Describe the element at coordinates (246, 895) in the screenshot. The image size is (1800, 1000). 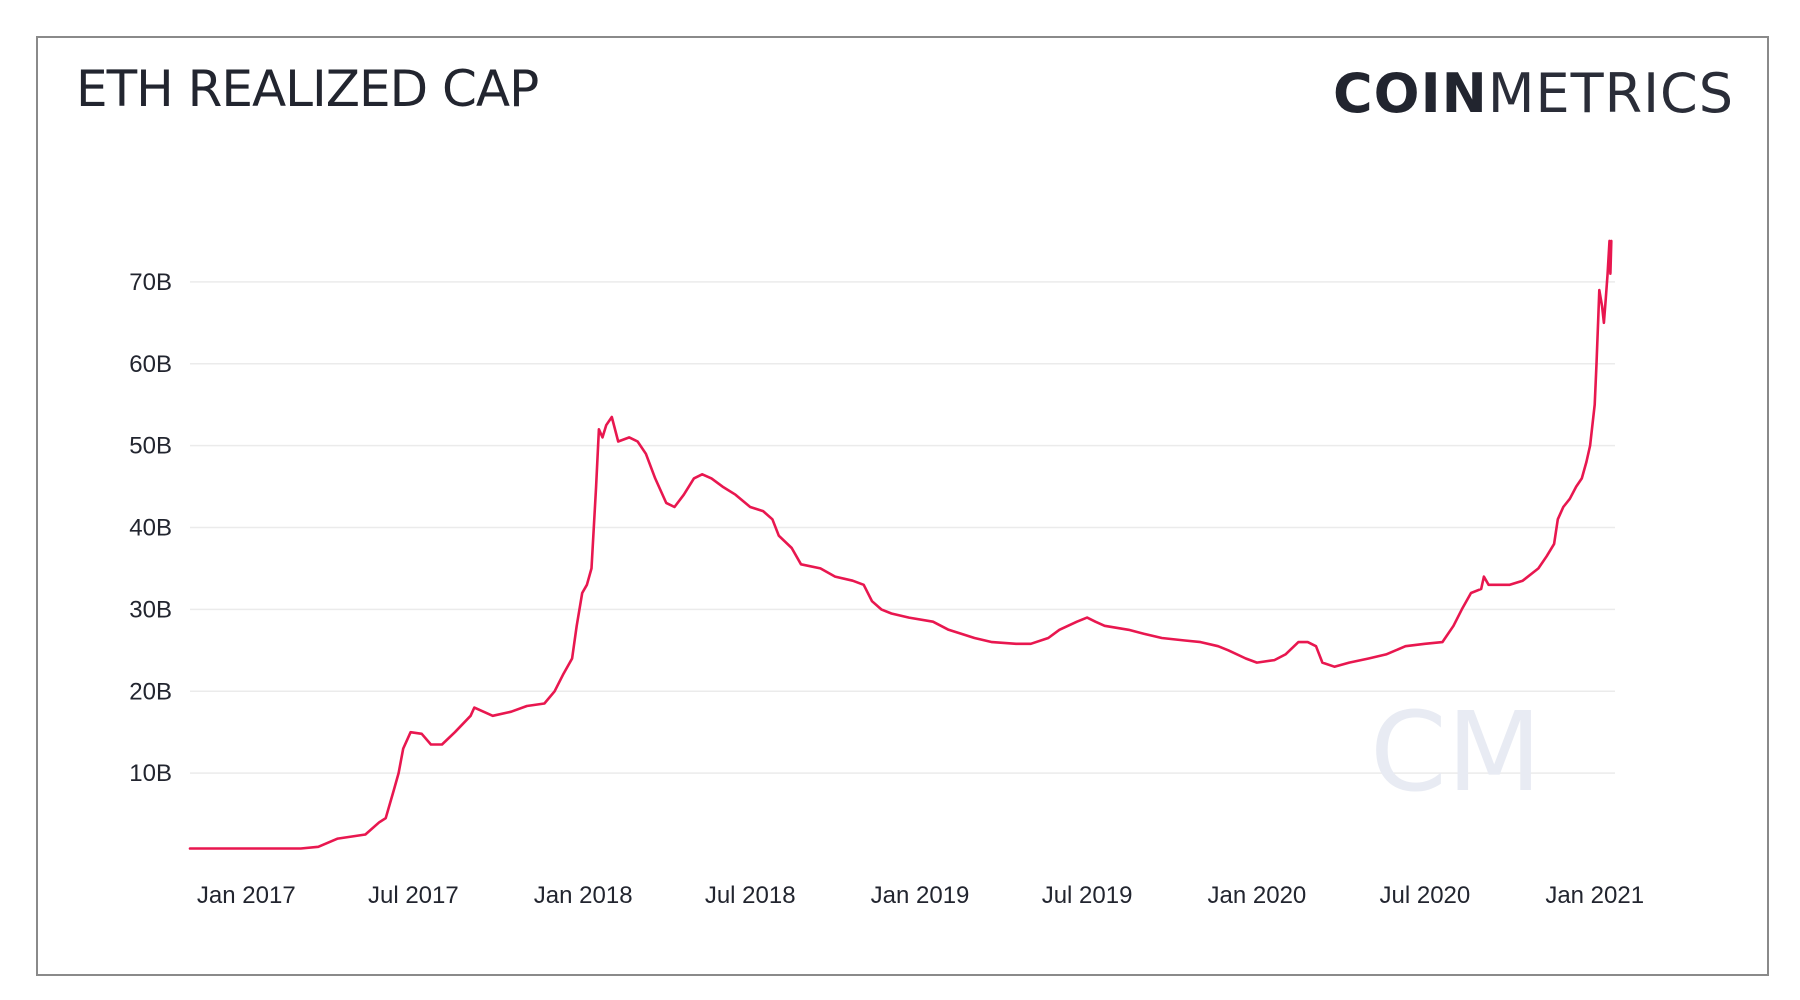
I see `x-tick-label: Jan 2017` at that location.